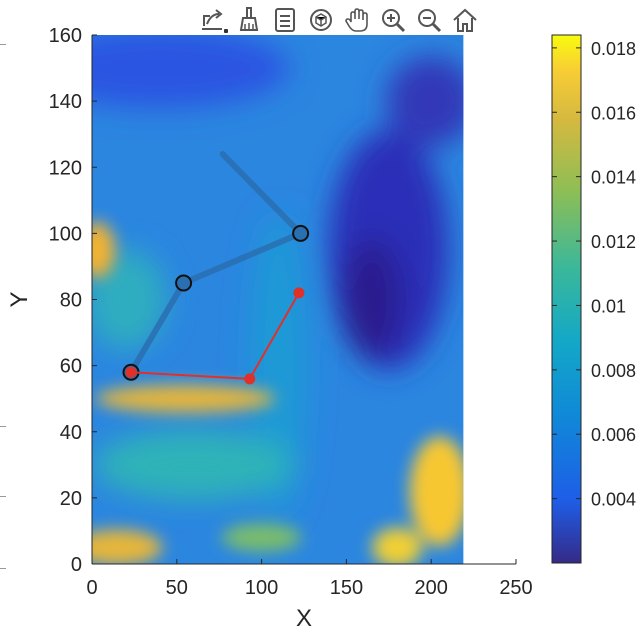  Describe the element at coordinates (594, 274) in the screenshot. I see `colorbar-ticks: 0.004 0.006 0.008 0.01 0.012 0.014 0.016 0.018` at that location.